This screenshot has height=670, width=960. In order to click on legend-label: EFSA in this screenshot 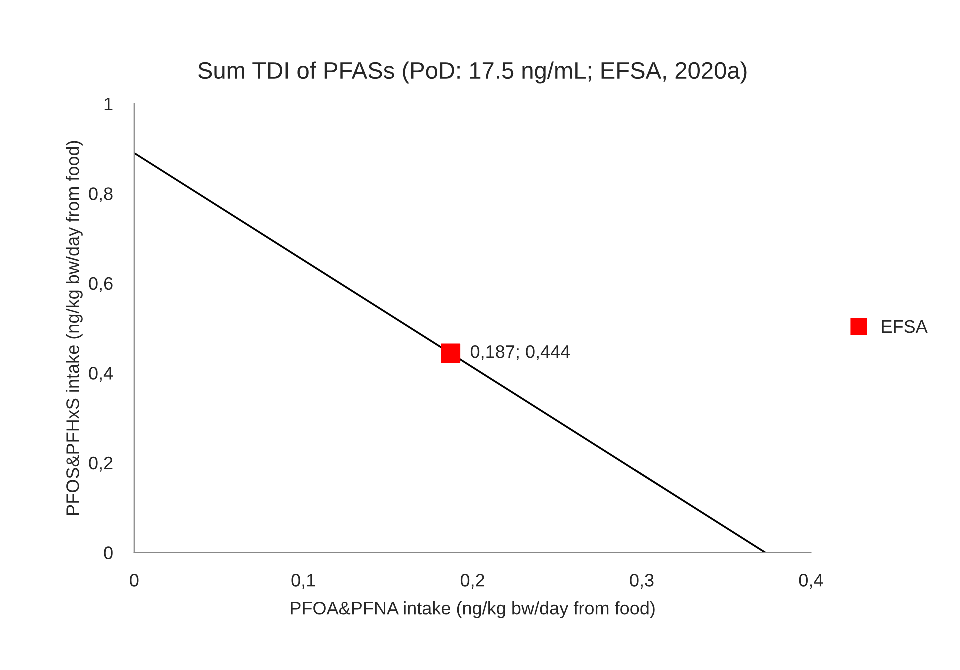, I will do `click(905, 327)`.